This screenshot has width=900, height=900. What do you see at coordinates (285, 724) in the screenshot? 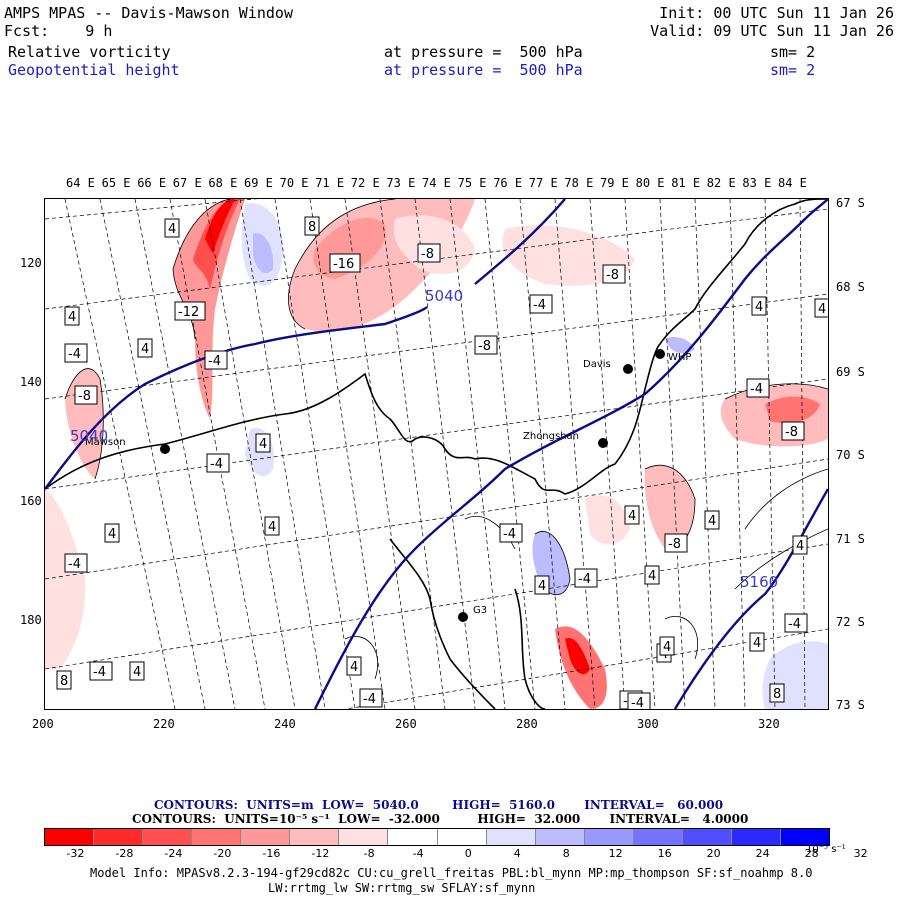
I see `x-grid-label: 240` at bounding box center [285, 724].